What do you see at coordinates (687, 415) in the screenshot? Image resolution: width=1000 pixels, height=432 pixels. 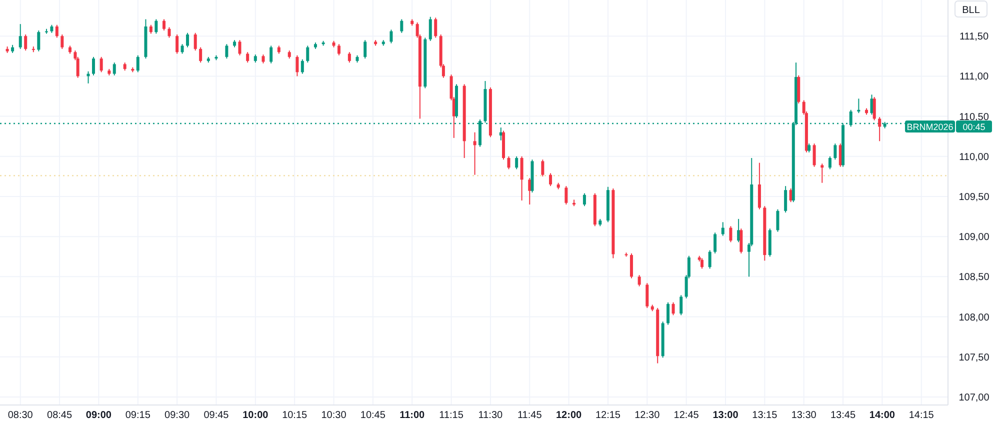 I see `x-tick-label: 12:45` at bounding box center [687, 415].